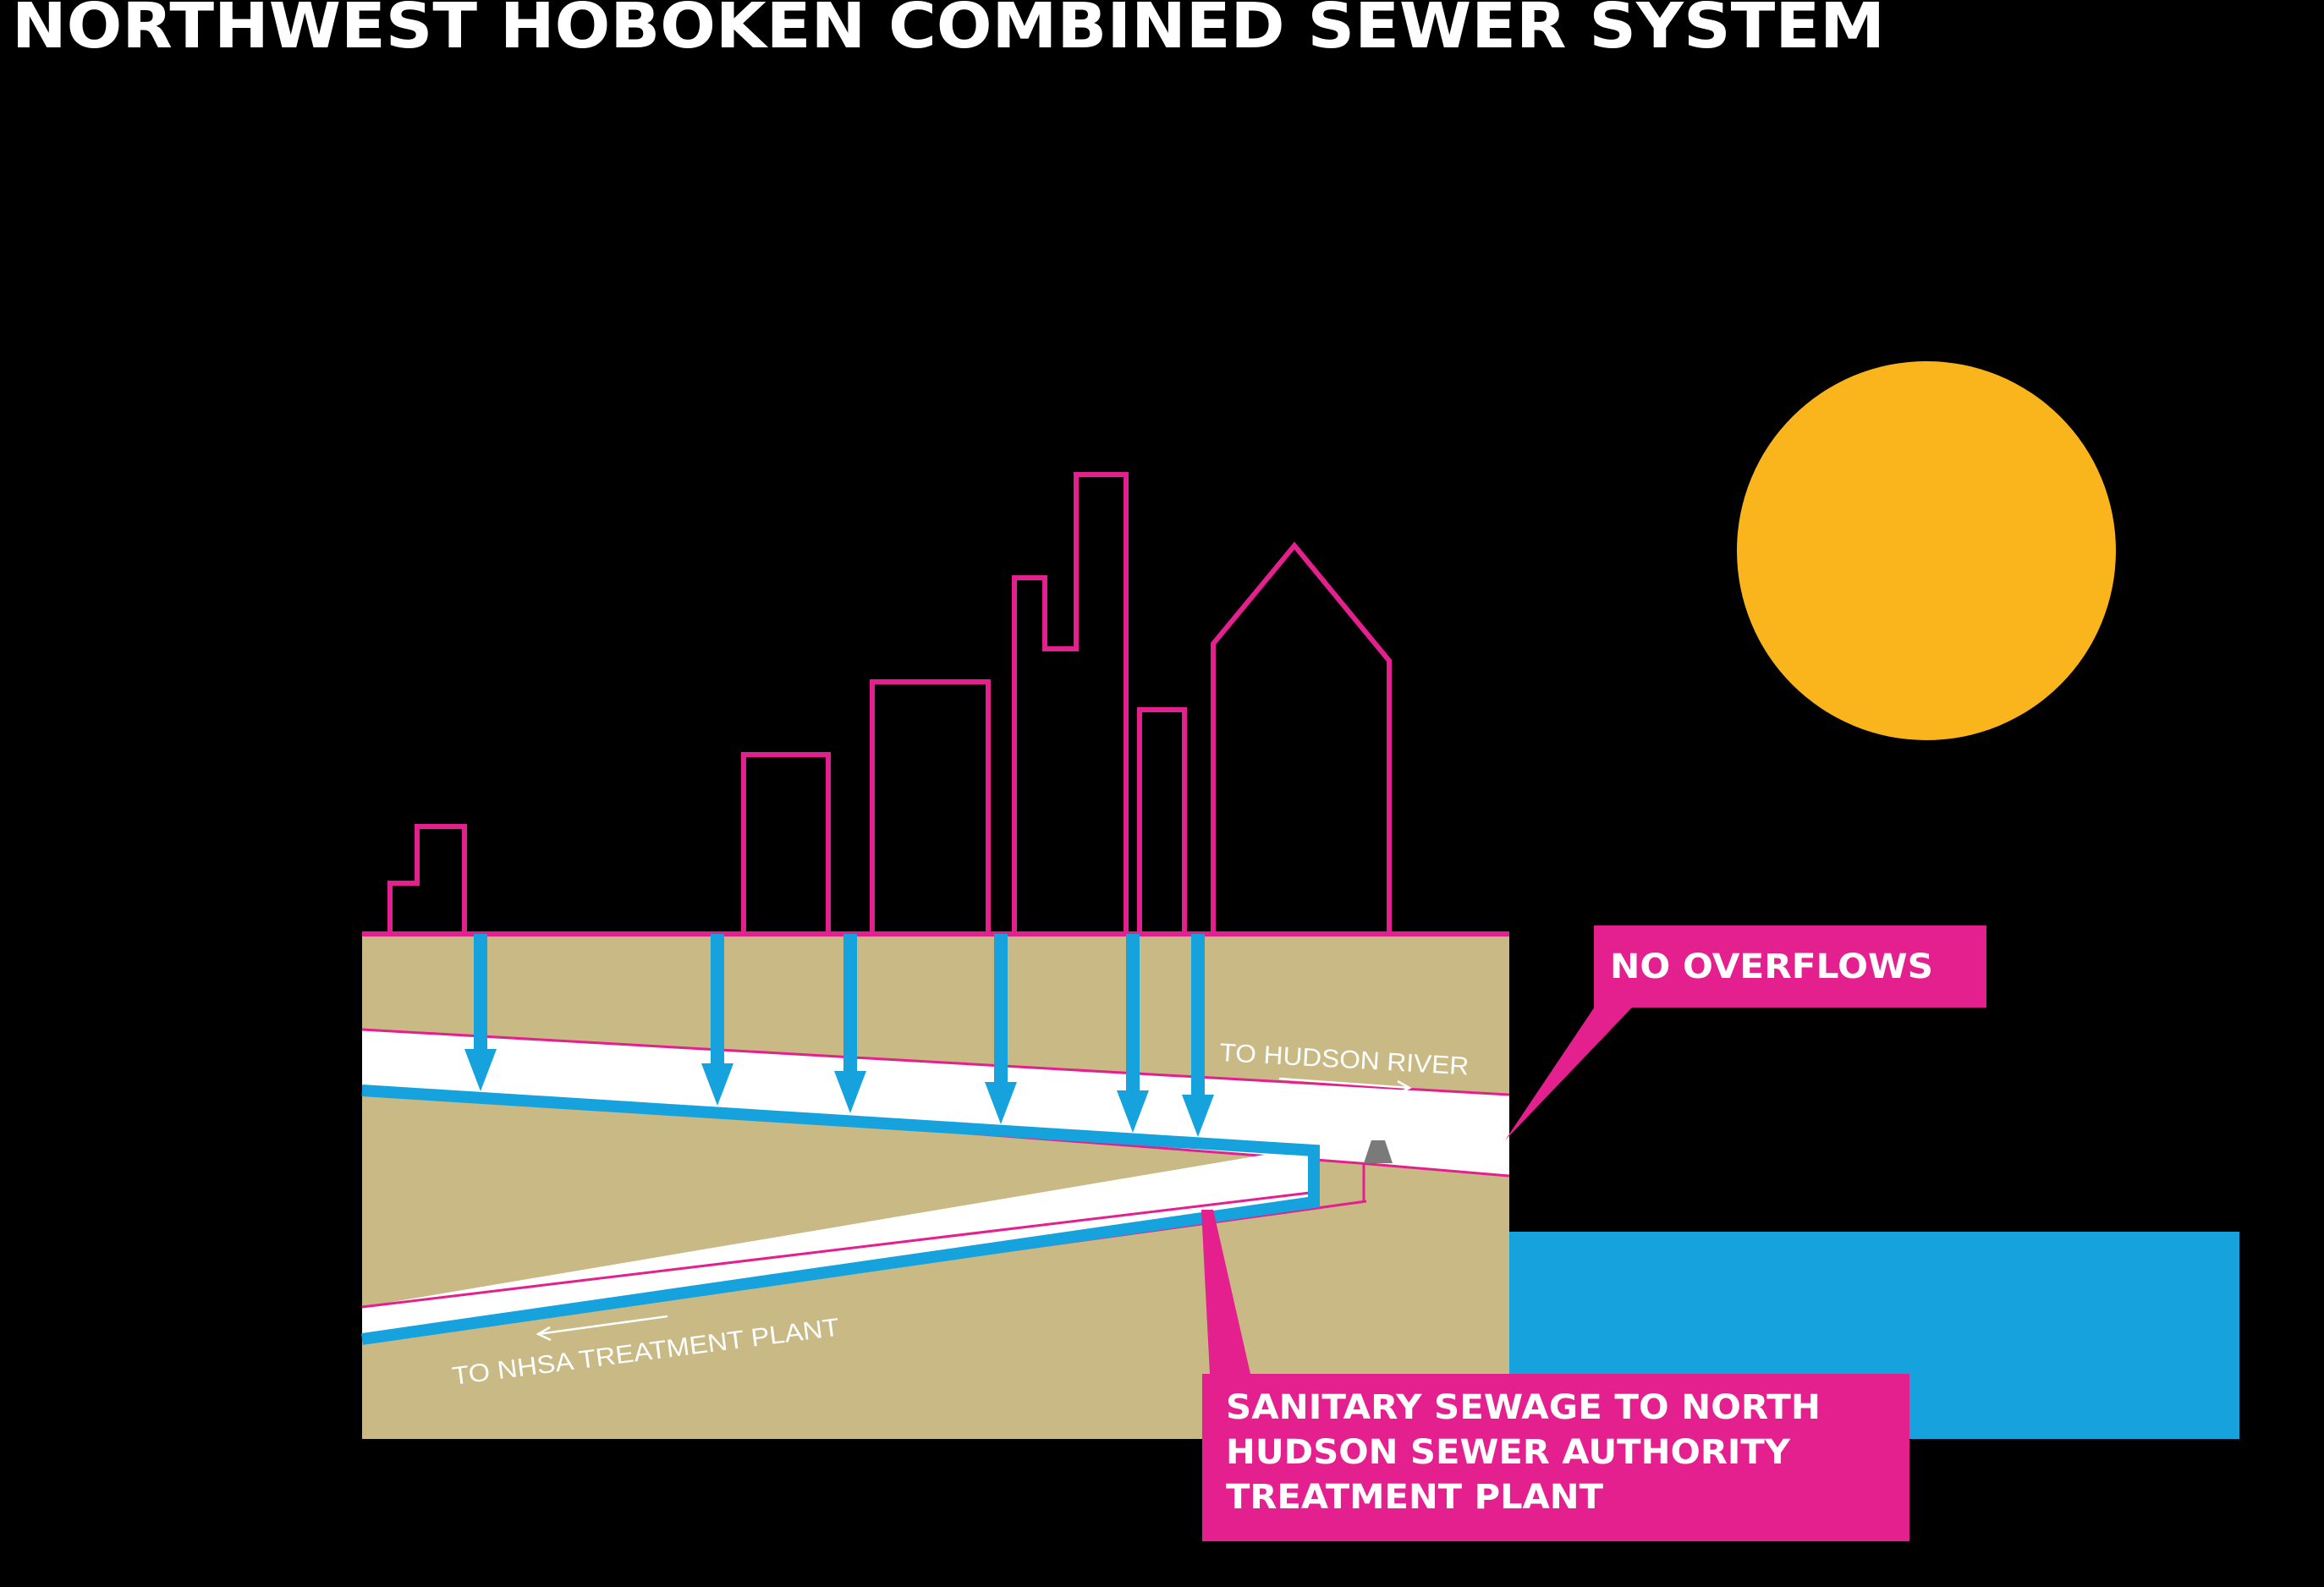 The width and height of the screenshot is (2324, 1587). Describe the element at coordinates (1070, 703) in the screenshot. I see `building-notched-tower` at that location.